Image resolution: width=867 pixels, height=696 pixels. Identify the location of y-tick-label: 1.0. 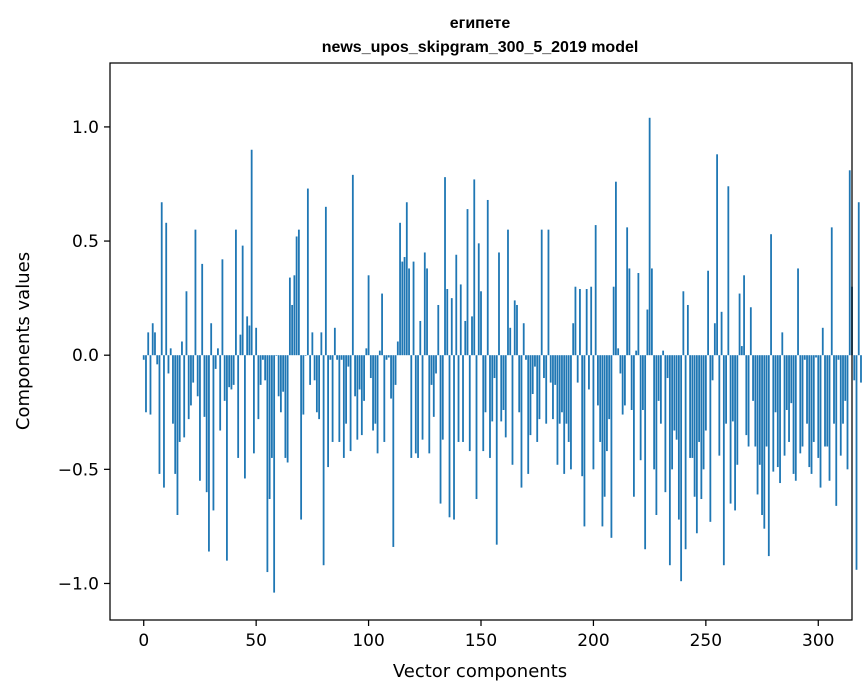
(85, 128).